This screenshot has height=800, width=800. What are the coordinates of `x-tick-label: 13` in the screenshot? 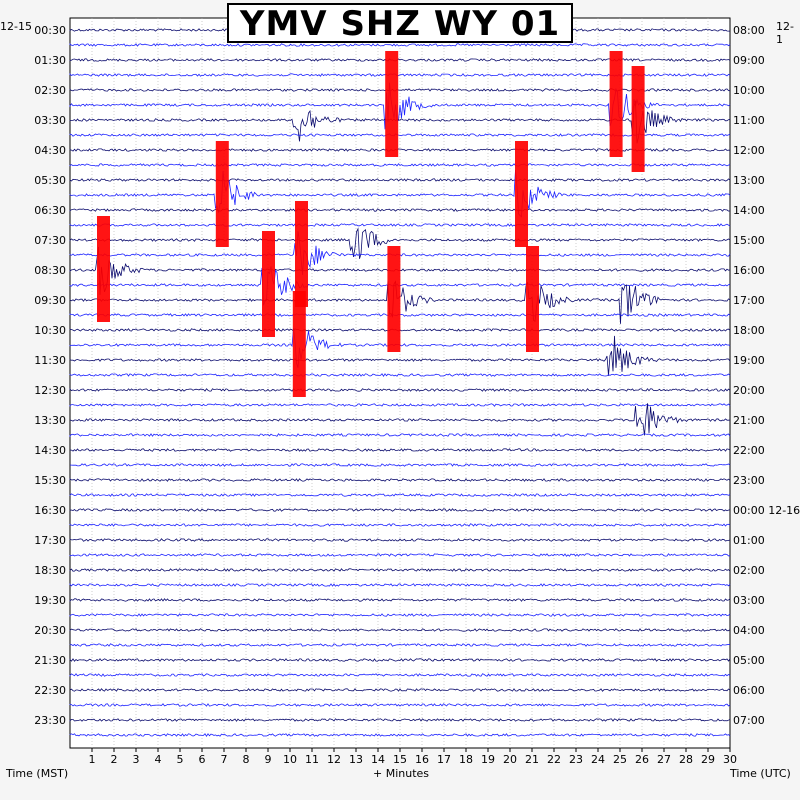 It's located at (356, 759).